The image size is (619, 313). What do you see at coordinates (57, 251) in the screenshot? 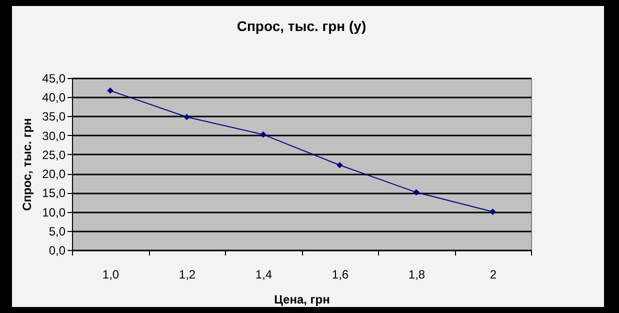
I see `y-tick-label: 0,0` at bounding box center [57, 251].